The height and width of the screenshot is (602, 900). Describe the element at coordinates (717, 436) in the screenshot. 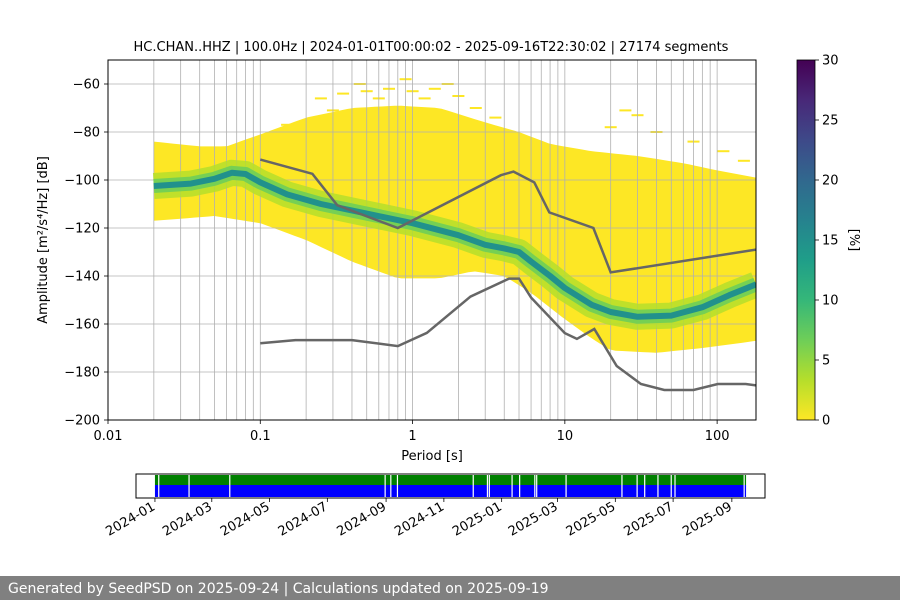

I see `x-tick-label: 100` at that location.